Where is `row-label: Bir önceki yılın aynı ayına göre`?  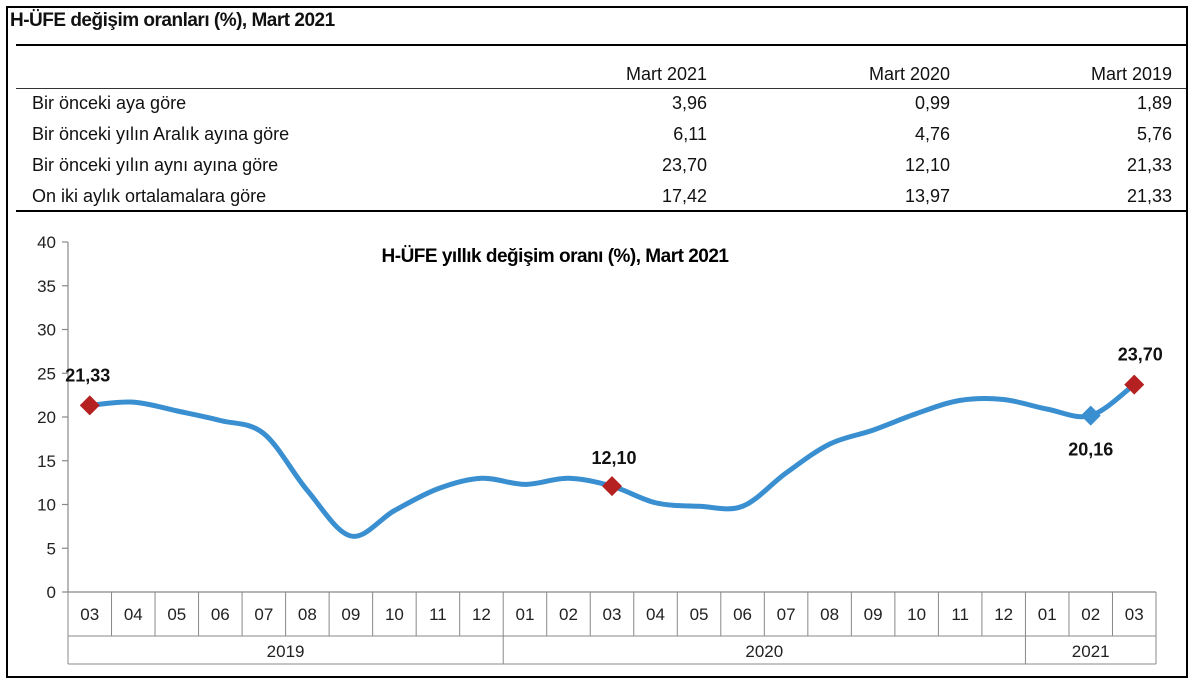
row-label: Bir önceki yılın aynı ayına göre is located at coordinates (155, 165).